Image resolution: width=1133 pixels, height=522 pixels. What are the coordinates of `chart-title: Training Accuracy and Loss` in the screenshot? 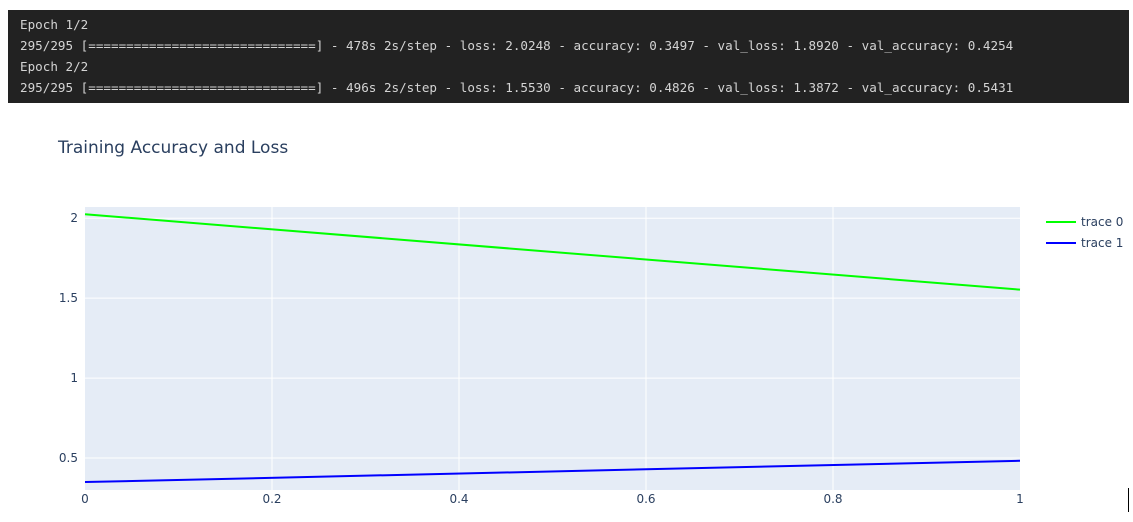 It's located at (173, 148).